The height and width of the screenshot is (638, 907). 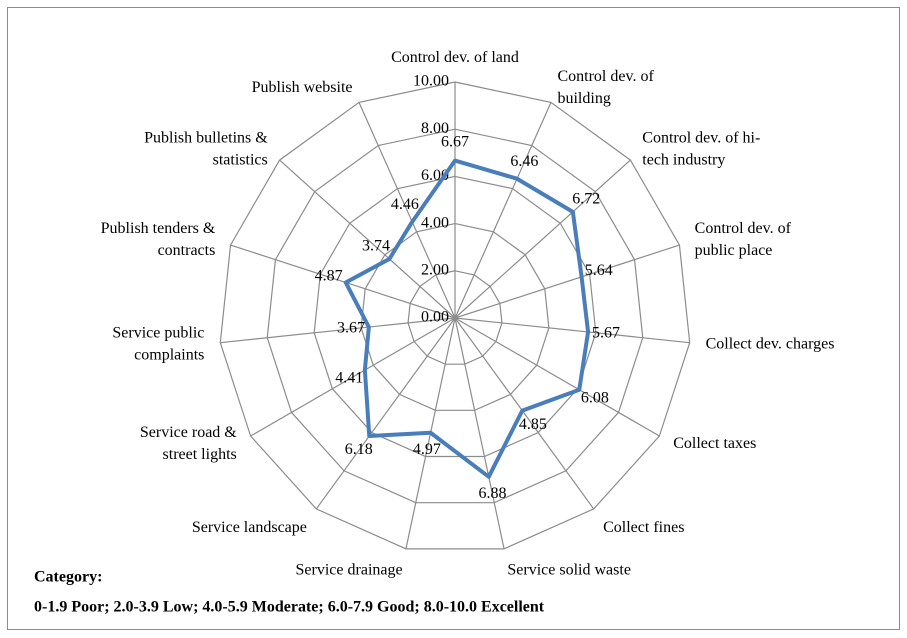 What do you see at coordinates (586, 199) in the screenshot?
I see `data-label: 6.72` at bounding box center [586, 199].